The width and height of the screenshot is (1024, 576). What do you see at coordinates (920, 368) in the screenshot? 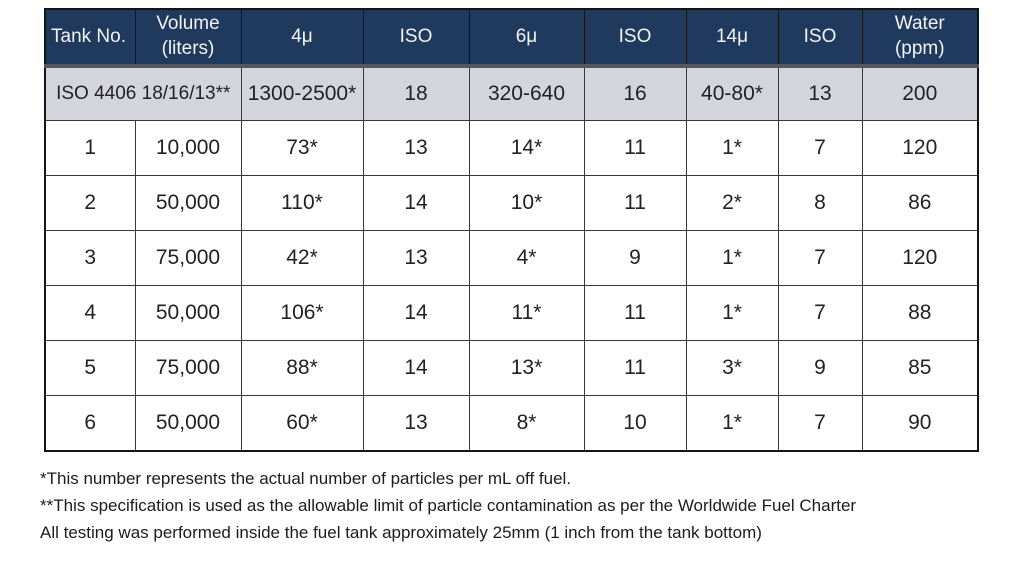
I see `table-cell: 85` at bounding box center [920, 368].